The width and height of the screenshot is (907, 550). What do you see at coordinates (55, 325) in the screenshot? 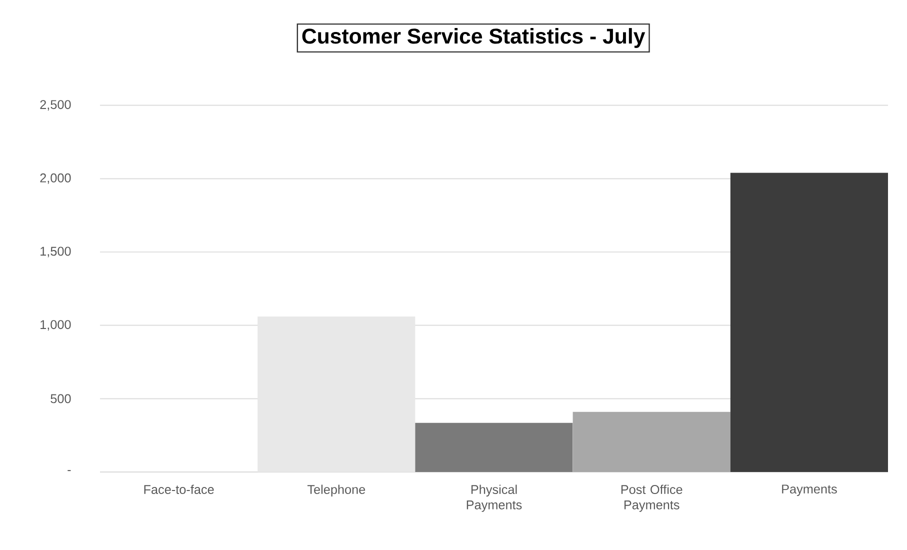
I see `y-tick-label: 1,000` at bounding box center [55, 325].